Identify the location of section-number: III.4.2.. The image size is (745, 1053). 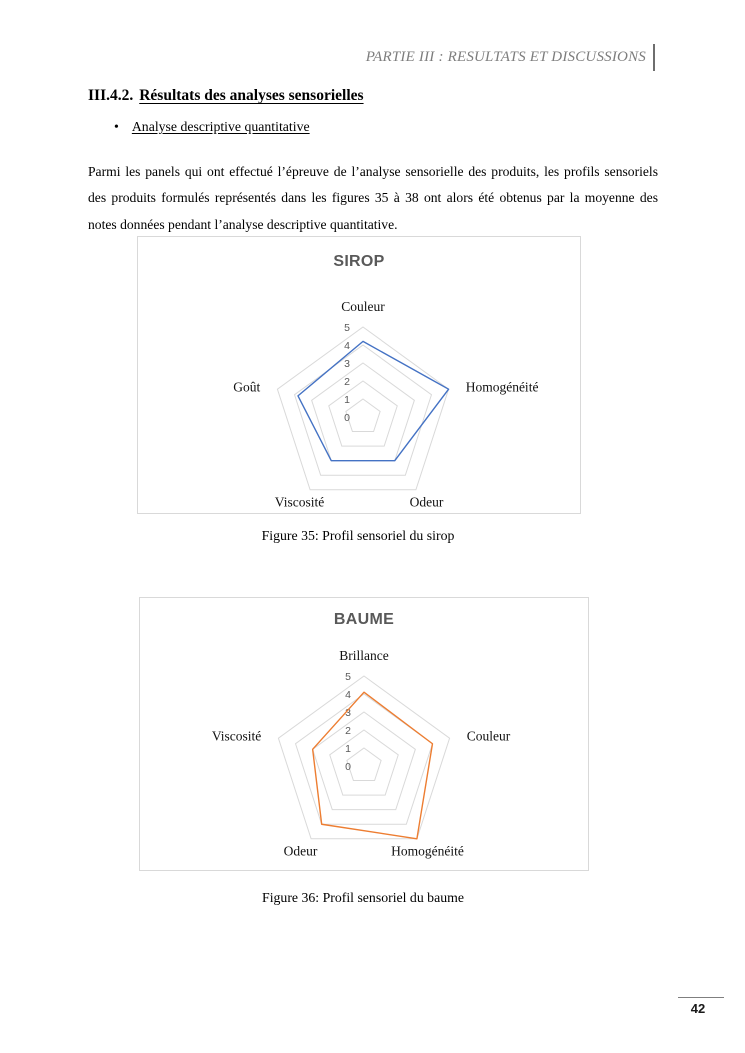
(111, 95).